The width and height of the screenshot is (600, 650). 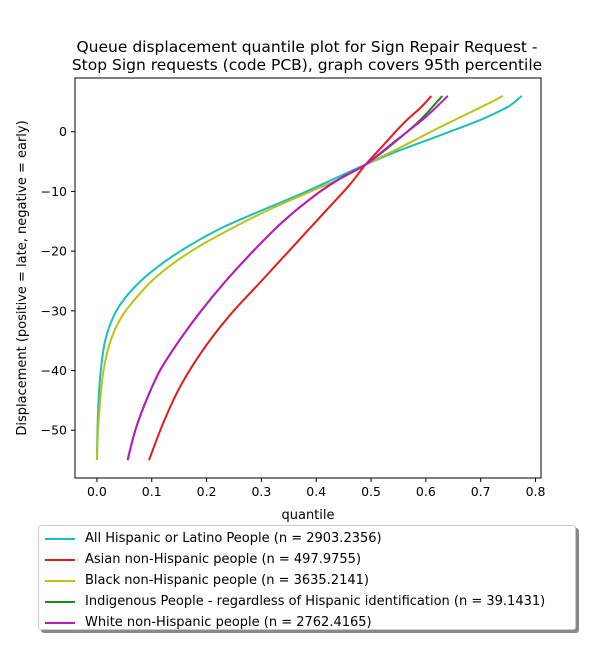 What do you see at coordinates (307, 515) in the screenshot?
I see `x-axis-label: quantile` at bounding box center [307, 515].